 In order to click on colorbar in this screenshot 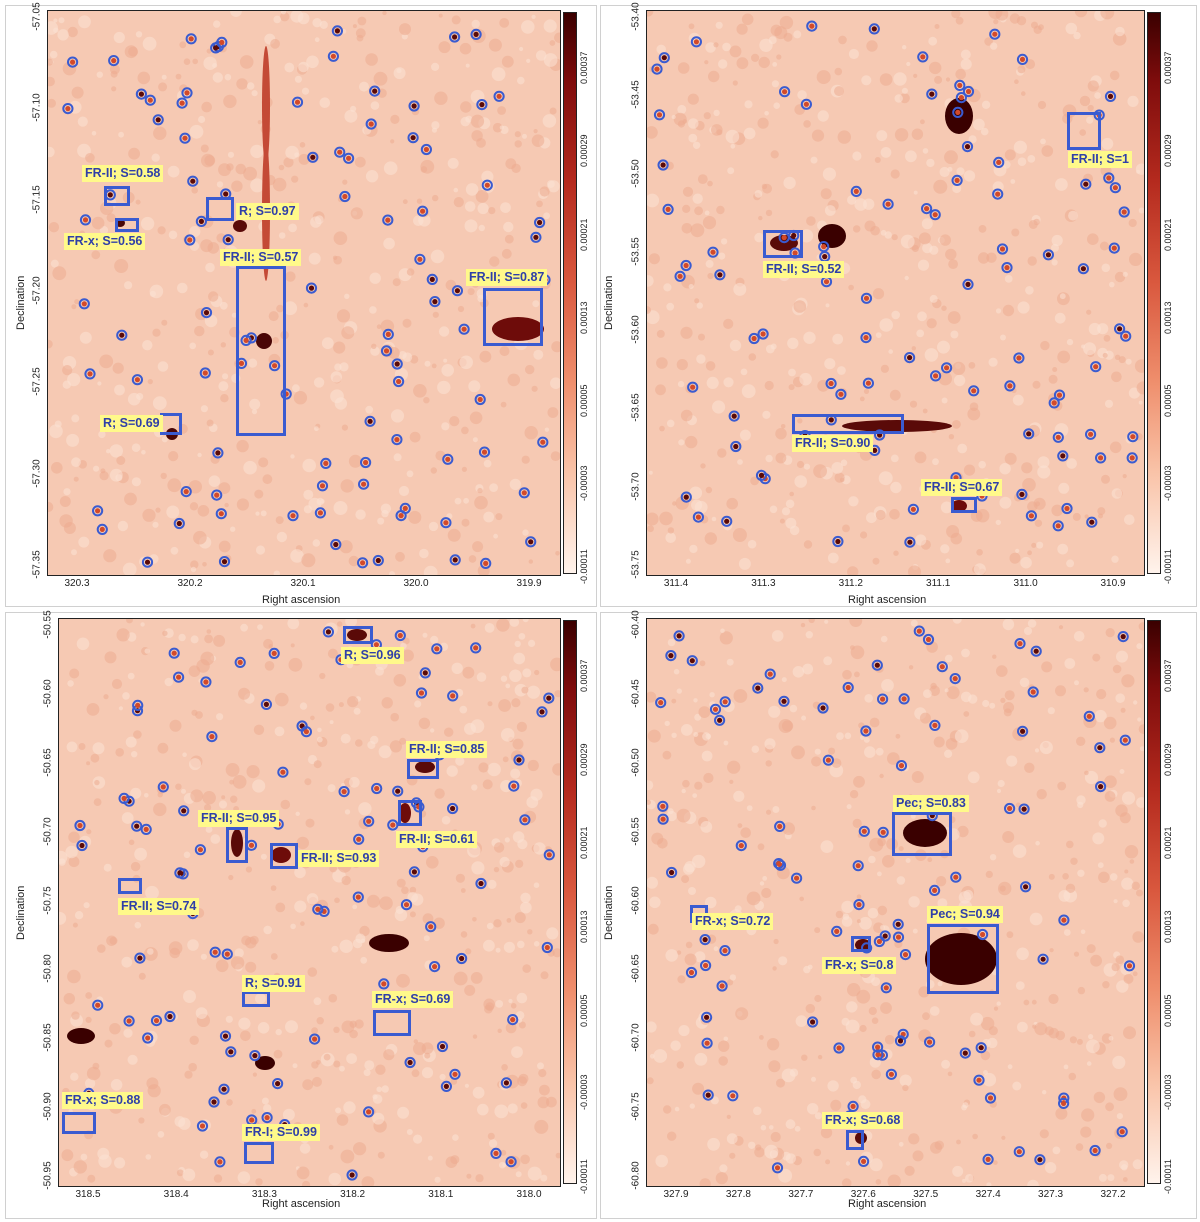, I will do `click(570, 902)`.